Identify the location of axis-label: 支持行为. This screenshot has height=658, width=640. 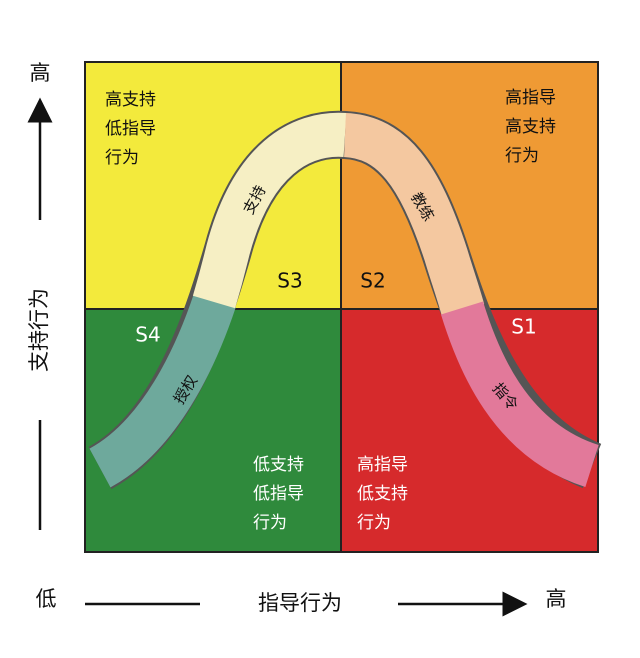
(39, 330).